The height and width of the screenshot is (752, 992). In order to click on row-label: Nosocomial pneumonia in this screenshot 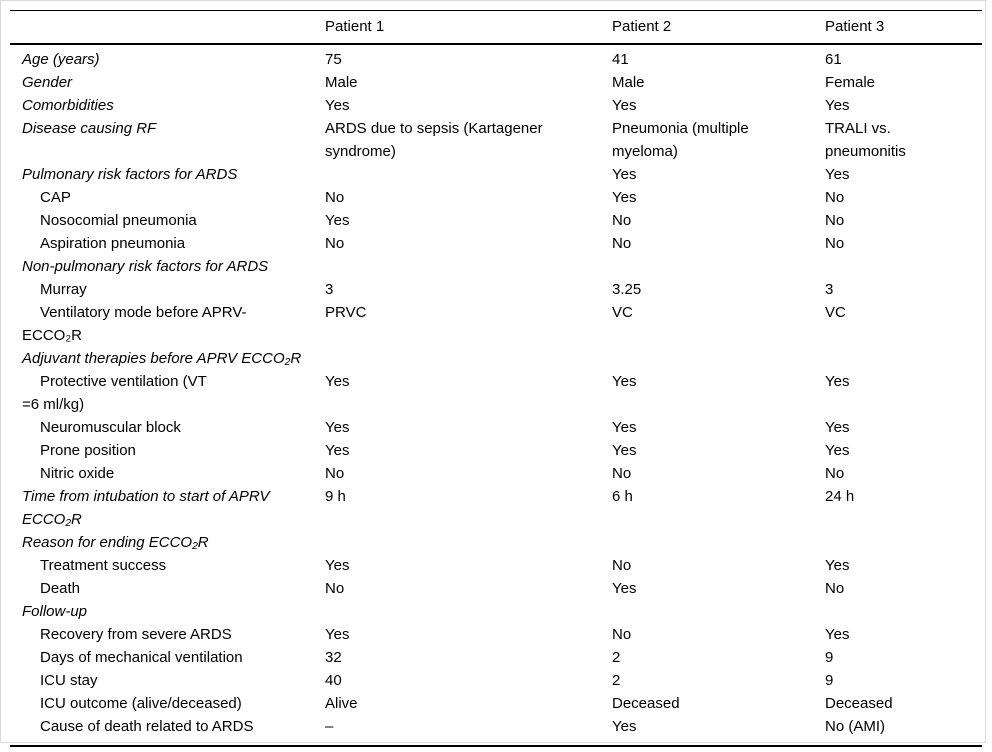, I will do `click(118, 220)`.